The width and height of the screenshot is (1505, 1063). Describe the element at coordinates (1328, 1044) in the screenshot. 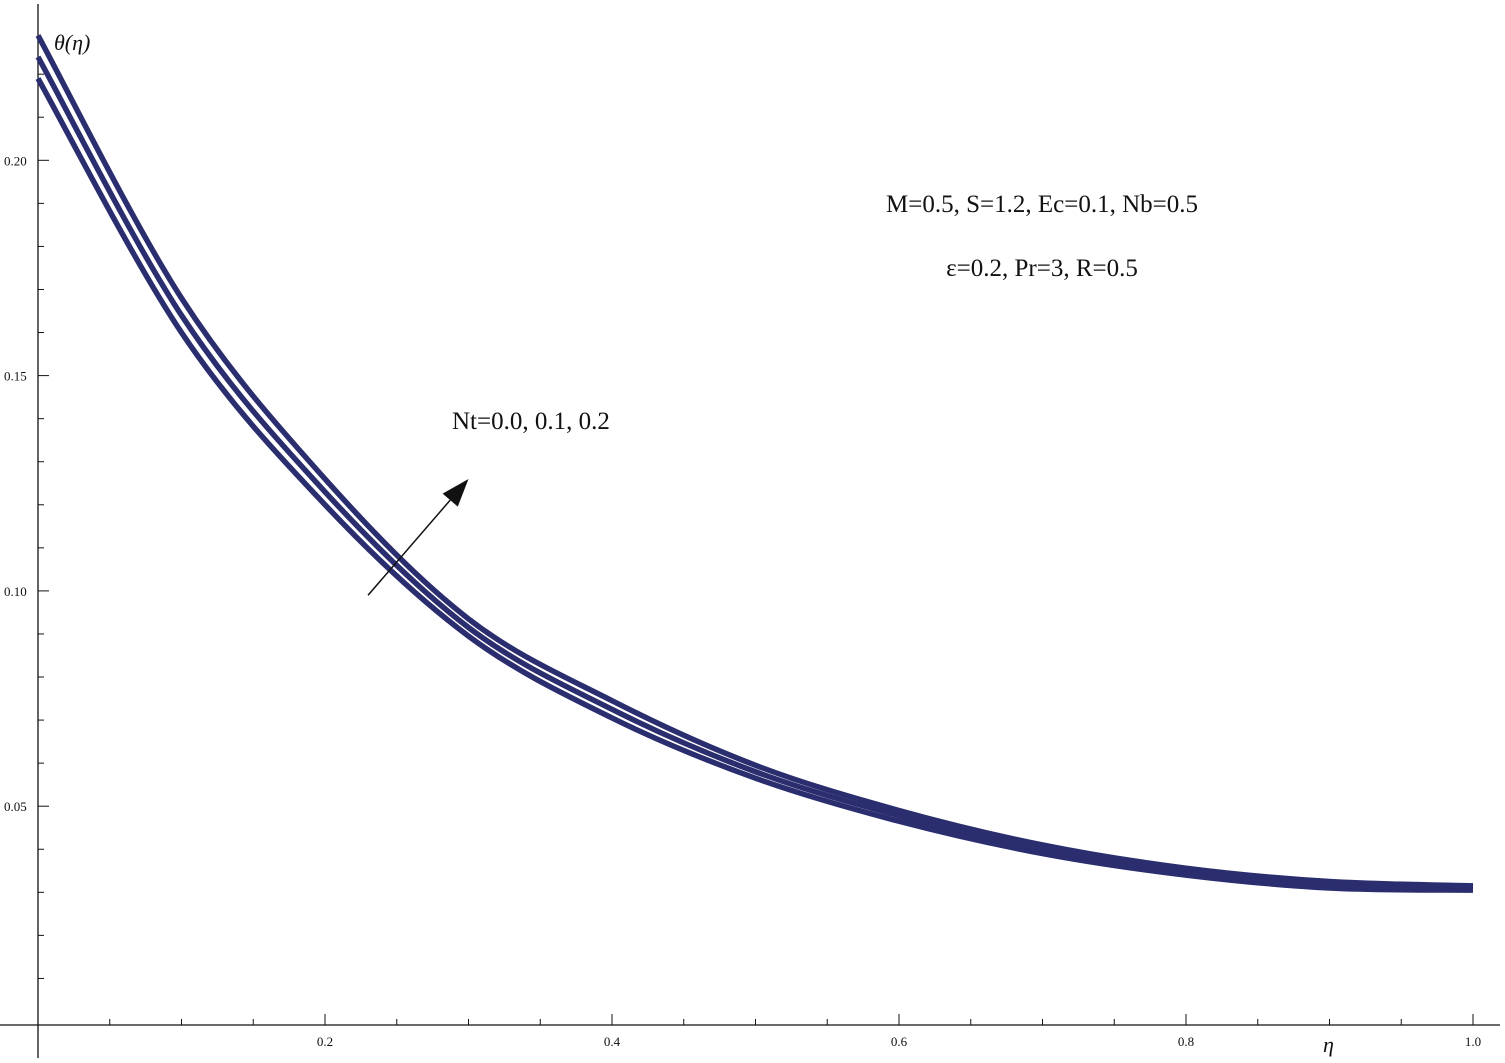

I see `x-axis-label: η` at that location.